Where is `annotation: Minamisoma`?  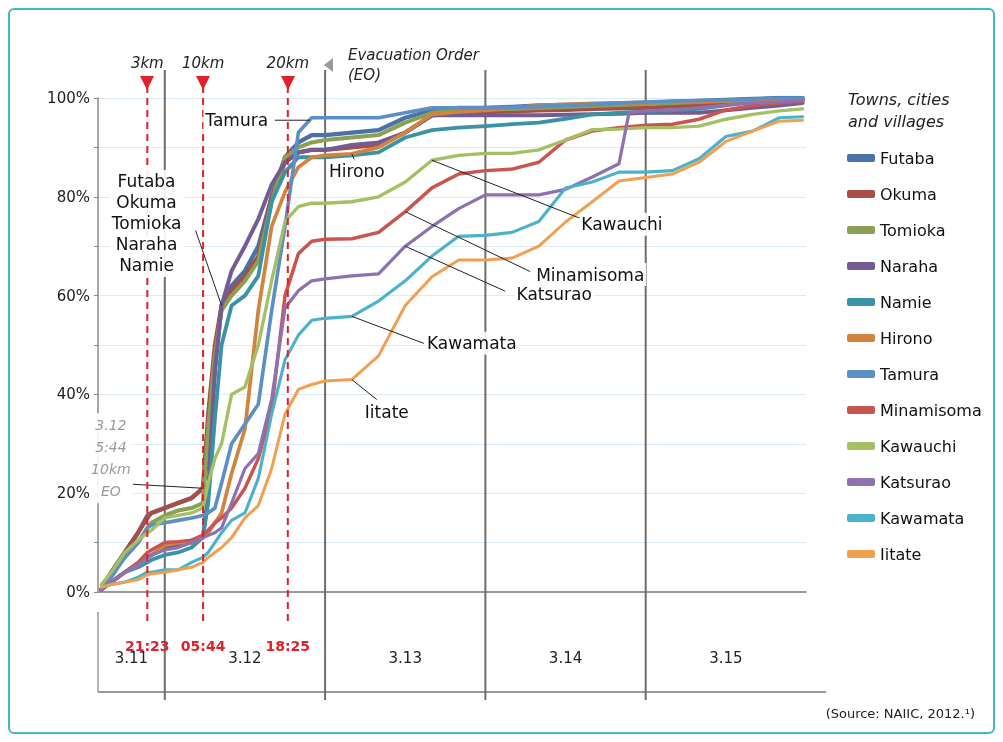
annotation: Minamisoma is located at coordinates (590, 274).